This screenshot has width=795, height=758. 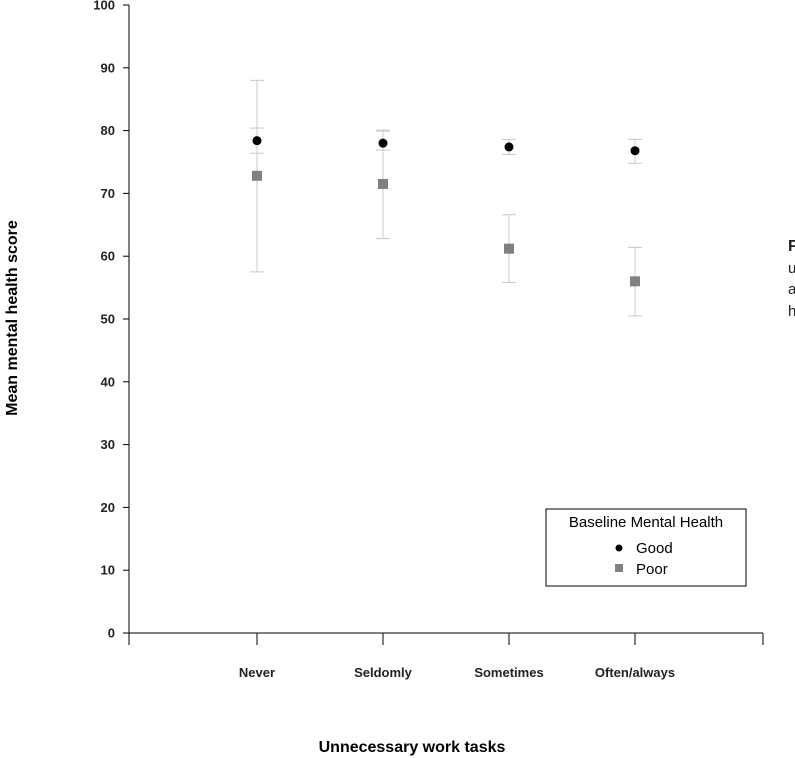 What do you see at coordinates (108, 319) in the screenshot?
I see `y-tick-label-50: 50` at bounding box center [108, 319].